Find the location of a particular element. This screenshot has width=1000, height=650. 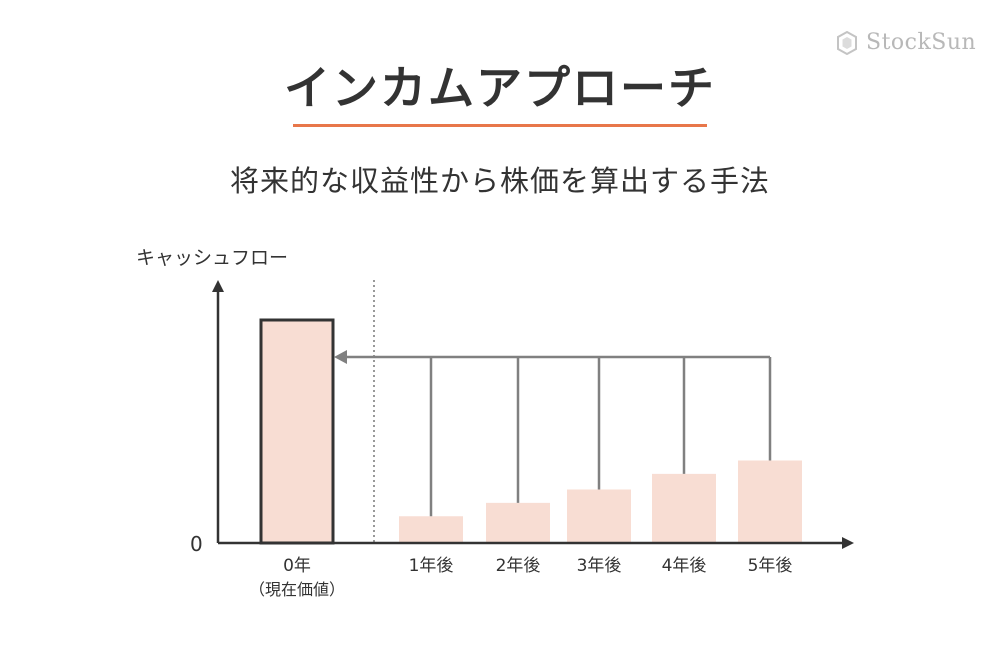

brand-name: StockSun is located at coordinates (921, 42).